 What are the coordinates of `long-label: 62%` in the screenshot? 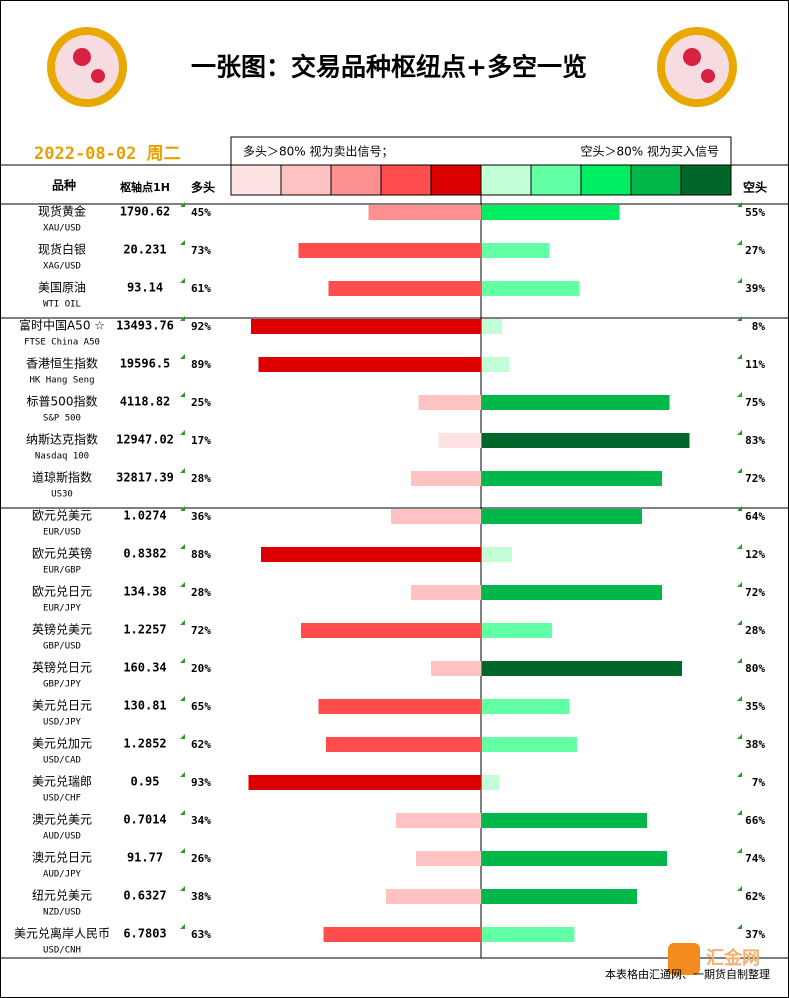 It's located at (201, 744).